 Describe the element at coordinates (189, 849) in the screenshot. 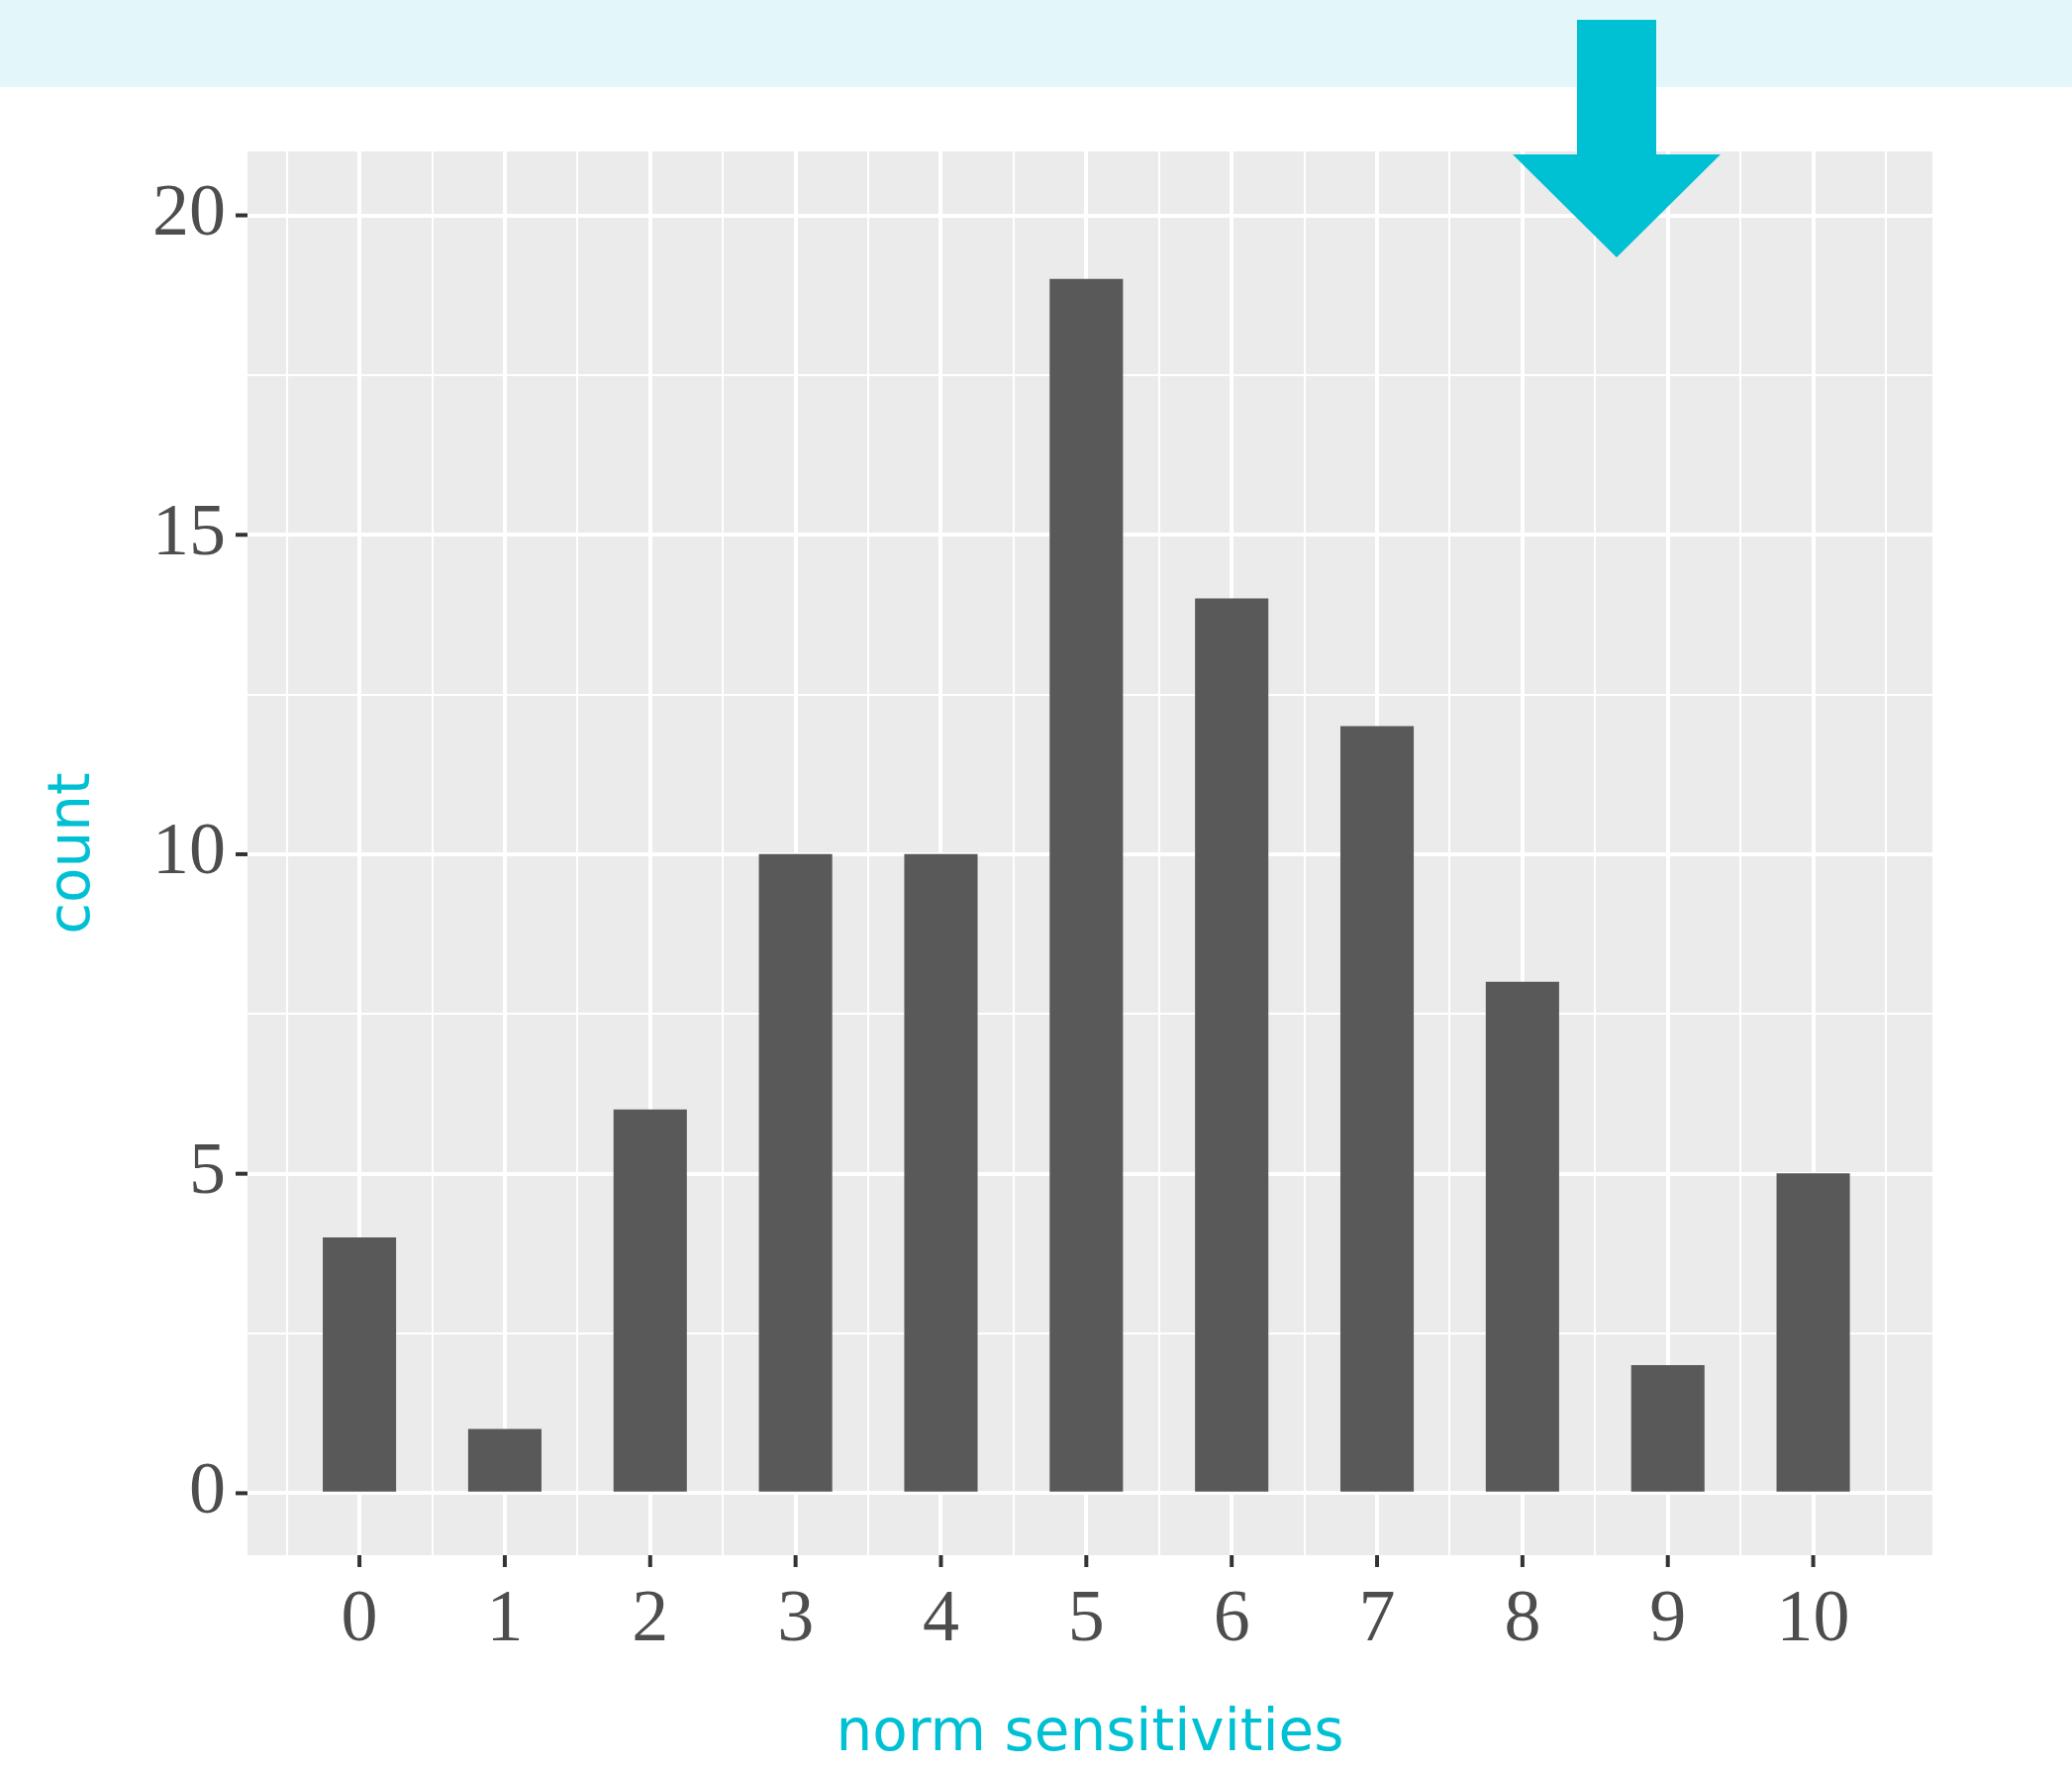

I see `y-tick-label: 10` at that location.